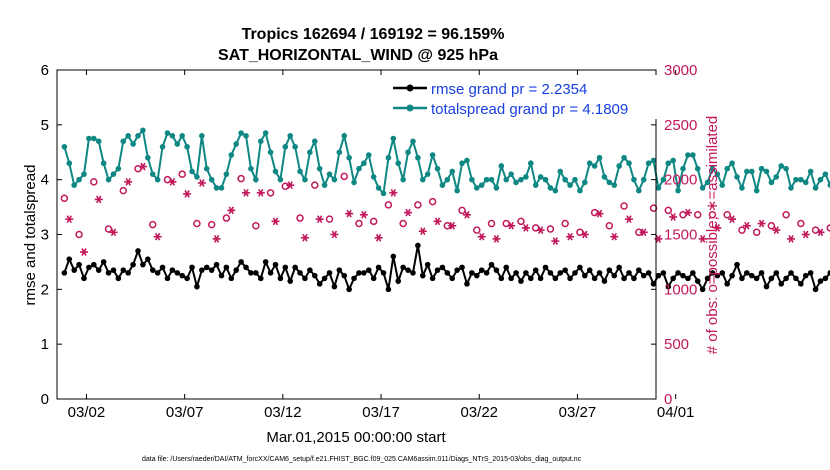 The width and height of the screenshot is (830, 470). What do you see at coordinates (529, 109) in the screenshot?
I see `legend-spread-label: totalspread grand pr = 4.1809` at bounding box center [529, 109].